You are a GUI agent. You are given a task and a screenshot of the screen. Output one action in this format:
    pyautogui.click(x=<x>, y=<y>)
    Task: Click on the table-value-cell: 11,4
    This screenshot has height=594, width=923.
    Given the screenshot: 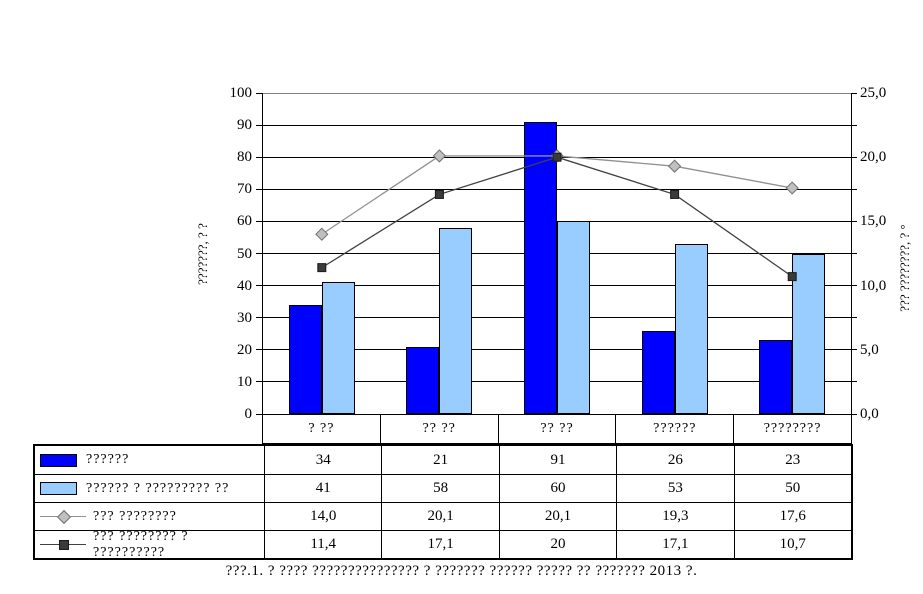 What is the action you would take?
    pyautogui.click(x=323, y=544)
    